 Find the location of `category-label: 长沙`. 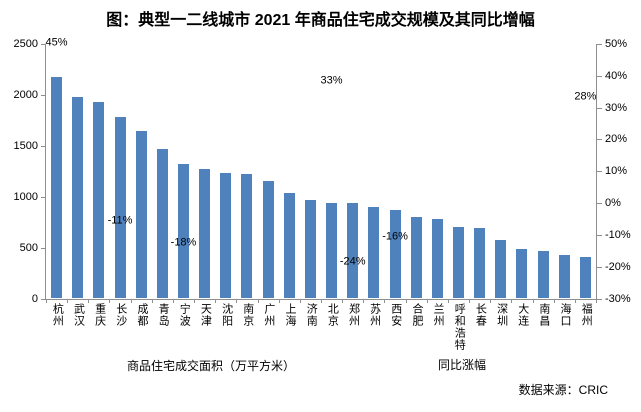

category-label: 长沙 is located at coordinates (120, 315).